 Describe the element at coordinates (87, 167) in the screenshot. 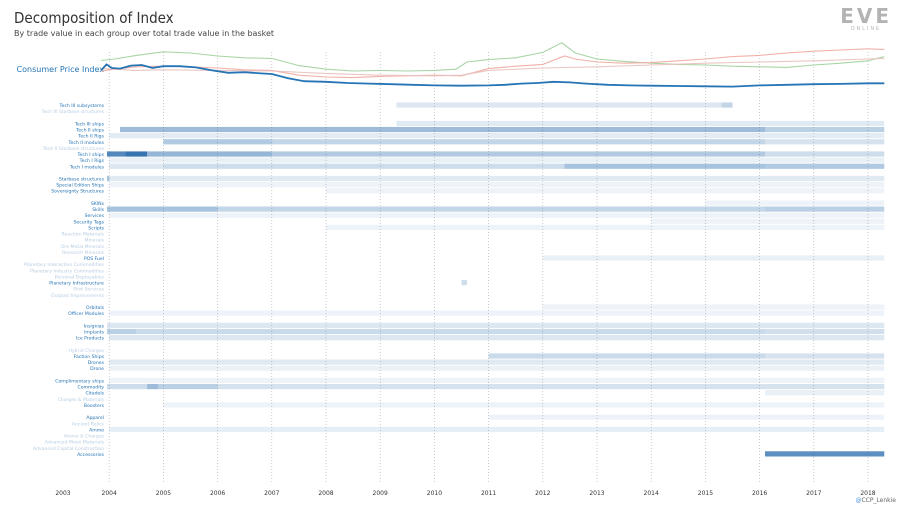

I see `row-label: Tech I modules` at that location.